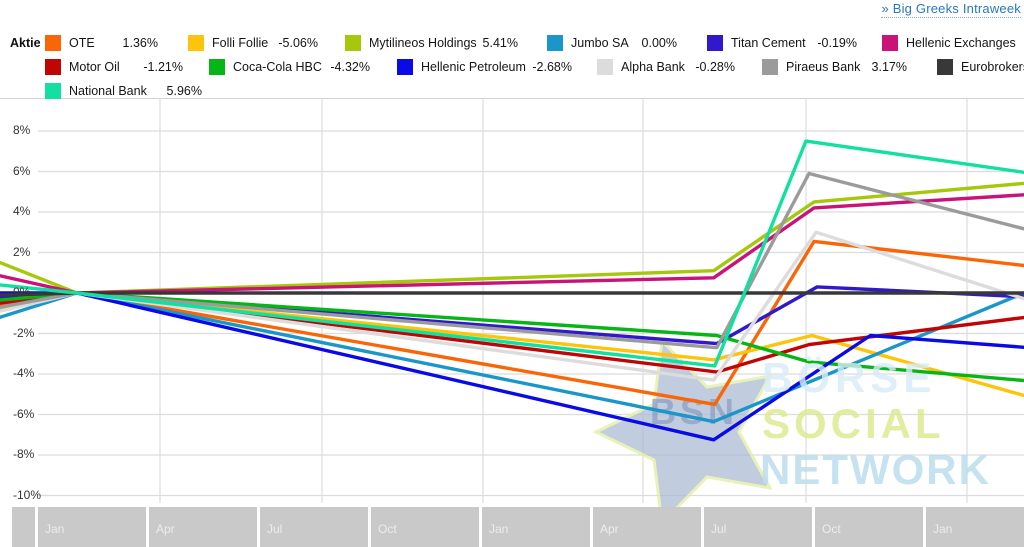 The image size is (1024, 547). What do you see at coordinates (552, 66) in the screenshot?
I see `legend-change-value: -2.68%` at bounding box center [552, 66].